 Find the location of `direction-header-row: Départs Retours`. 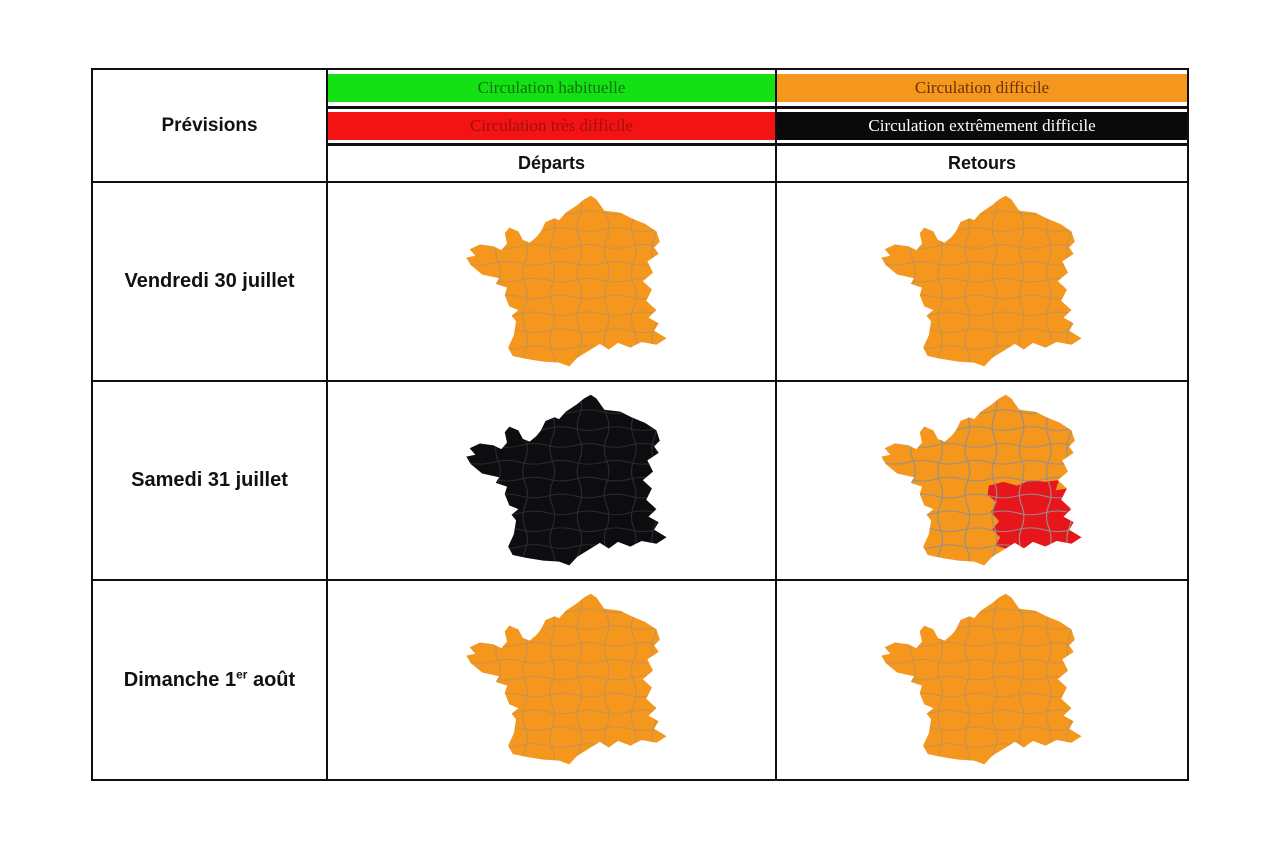

direction-header-row: Départs Retours is located at coordinates (757, 163).